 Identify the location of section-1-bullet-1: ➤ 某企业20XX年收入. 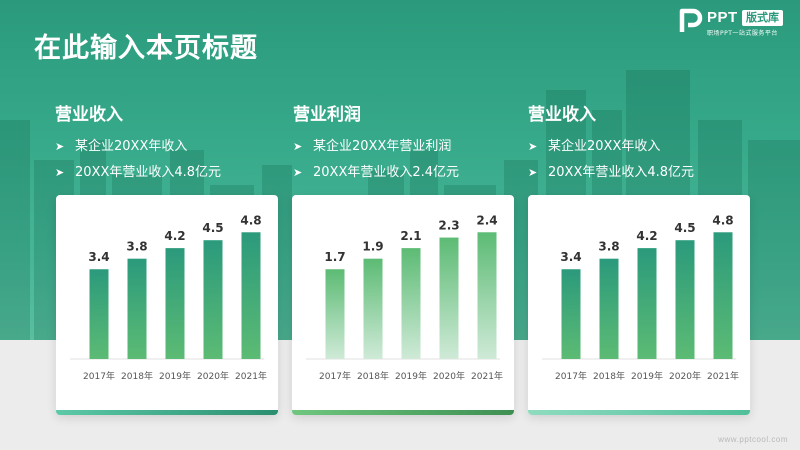
(121, 144).